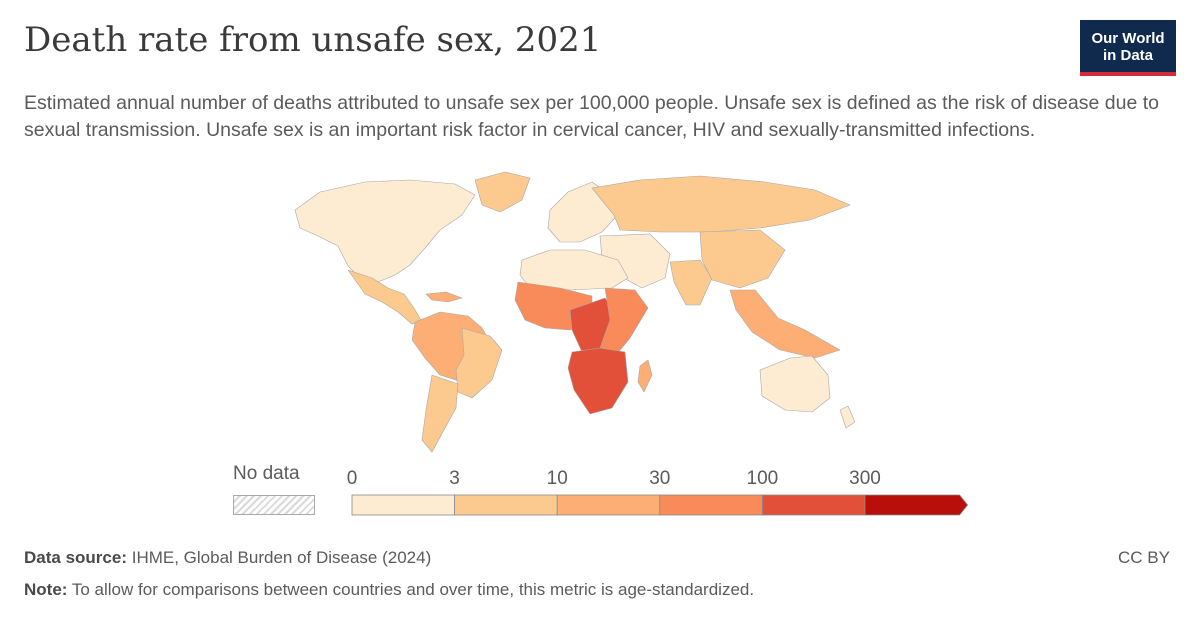 Image resolution: width=1200 pixels, height=627 pixels. What do you see at coordinates (847, 417) in the screenshot?
I see `region-new-zealand` at bounding box center [847, 417].